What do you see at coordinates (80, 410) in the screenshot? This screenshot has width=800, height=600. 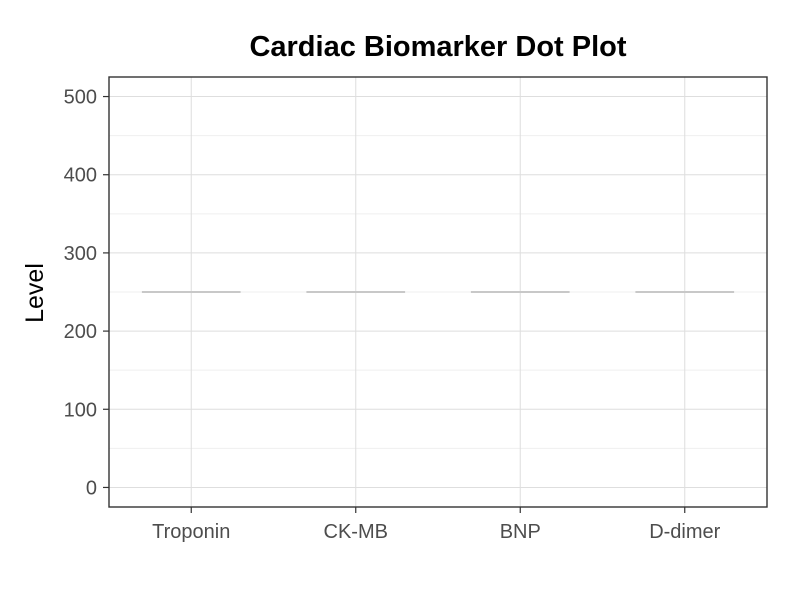 I see `y-tick-label: 100` at bounding box center [80, 410].